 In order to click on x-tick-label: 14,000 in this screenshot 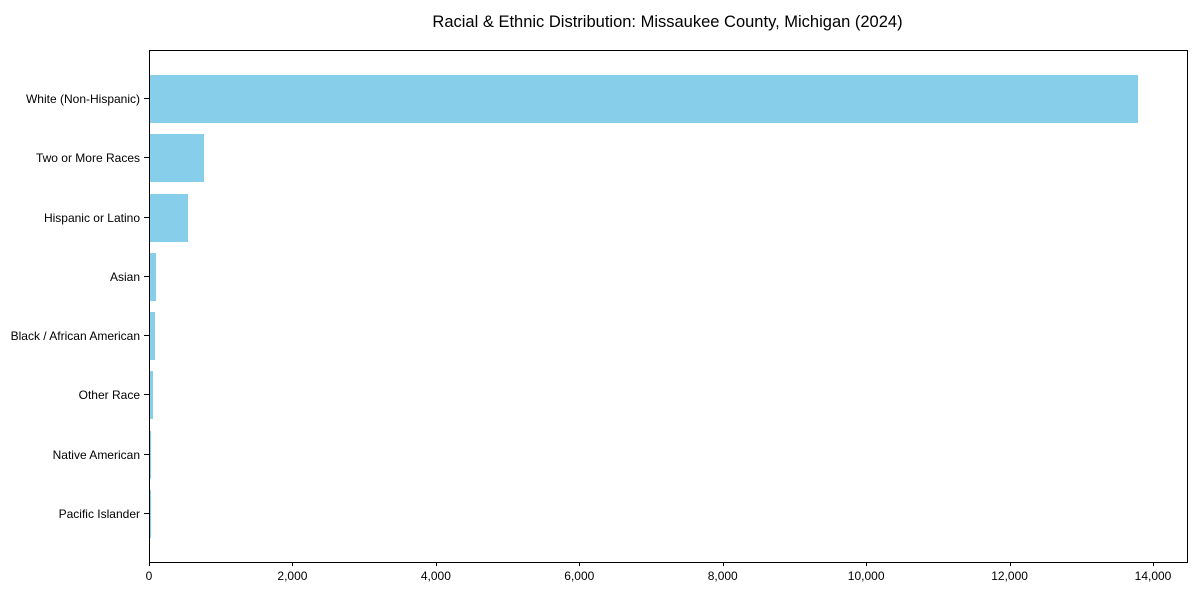, I will do `click(1153, 576)`.